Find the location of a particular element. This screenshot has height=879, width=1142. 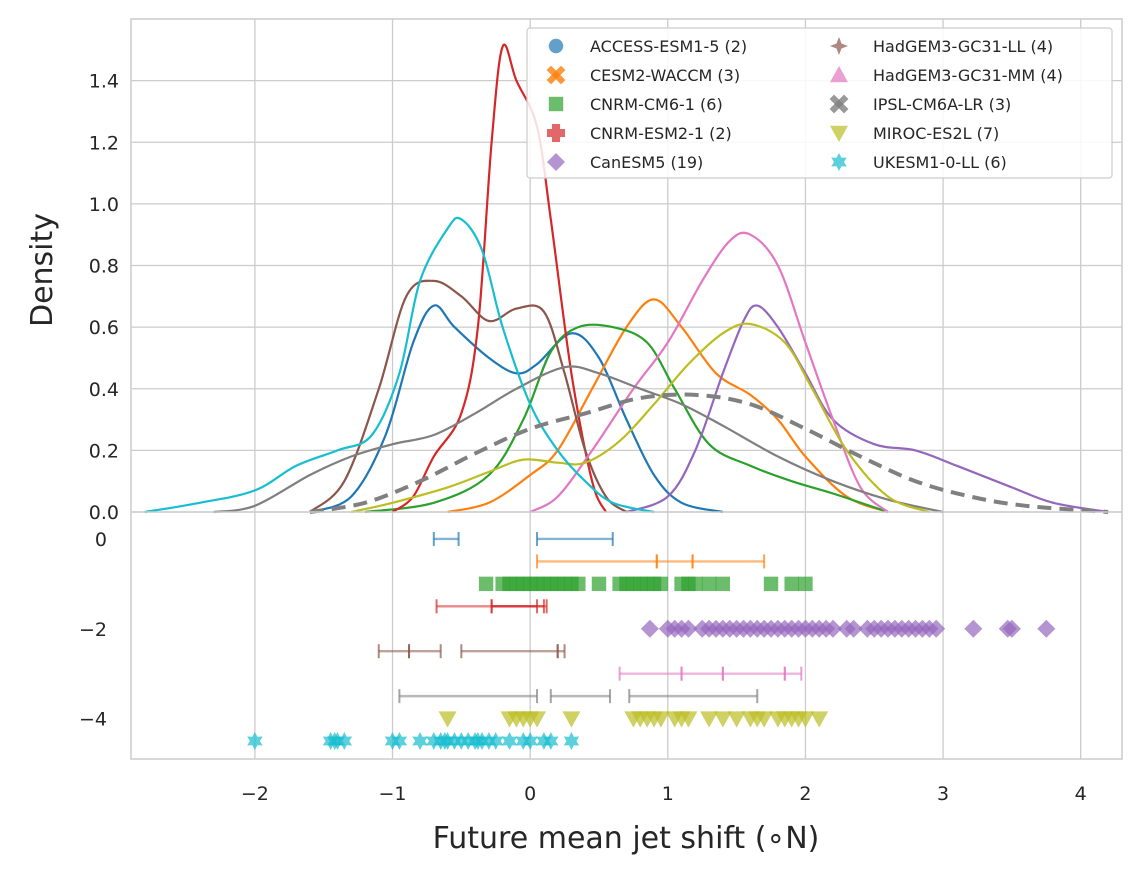

ensemble-density-curve is located at coordinates (709, 453).